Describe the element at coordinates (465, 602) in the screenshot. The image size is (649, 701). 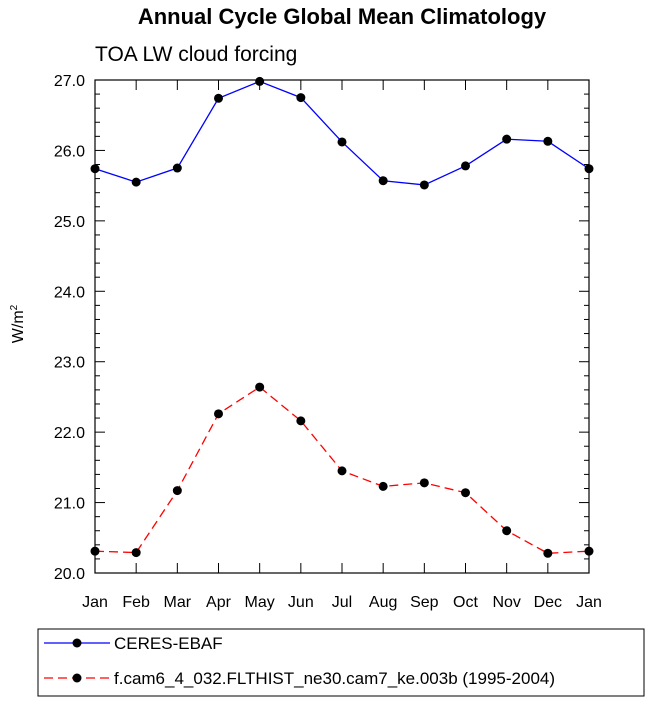
I see `x-tick-label: Oct` at that location.